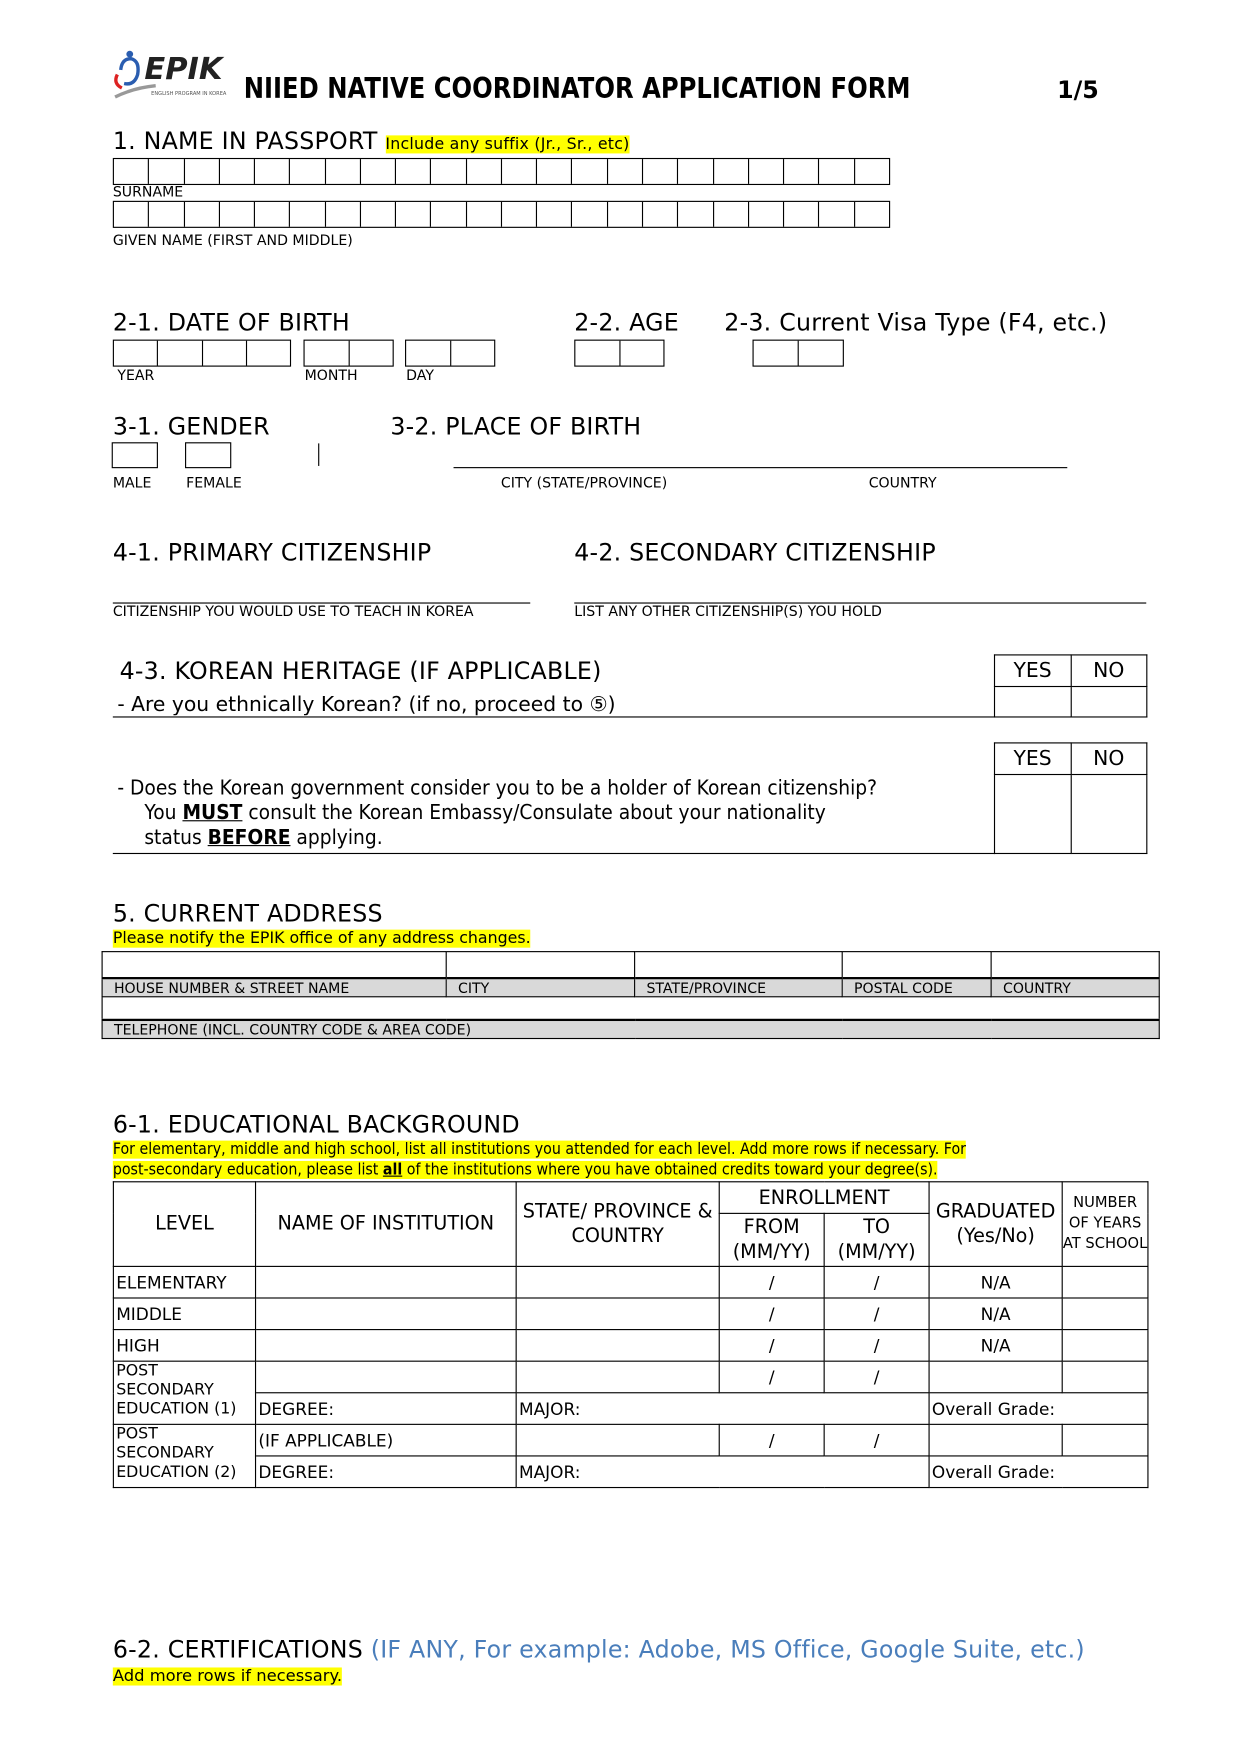  What do you see at coordinates (385, 1440) in the screenshot?
I see `institution-input: (IF APPLICABLE)` at bounding box center [385, 1440].